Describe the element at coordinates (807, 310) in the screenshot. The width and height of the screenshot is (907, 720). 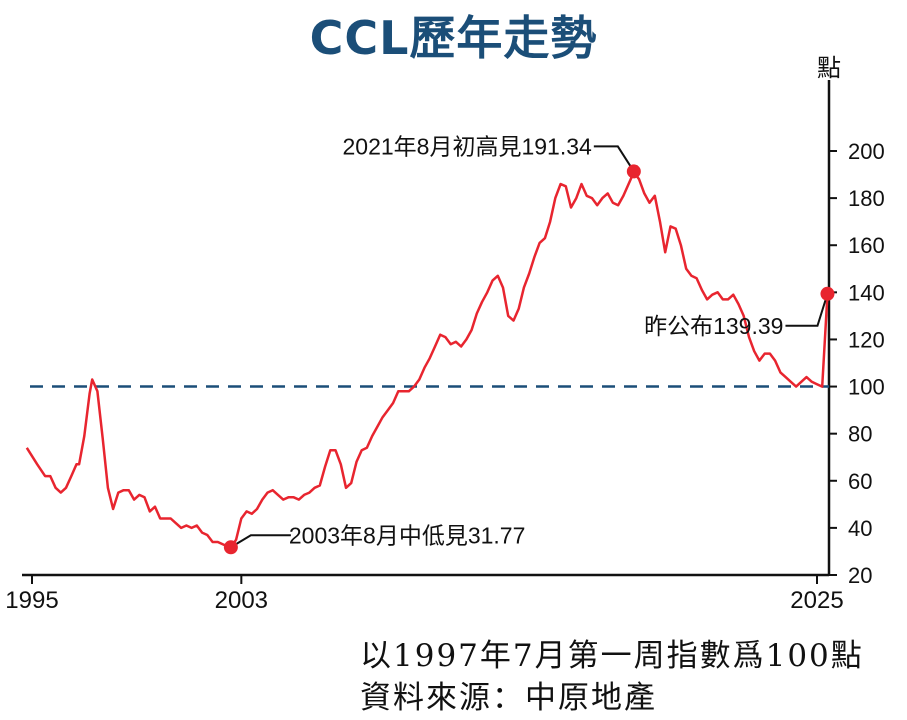
I see `latest-leader-line` at that location.